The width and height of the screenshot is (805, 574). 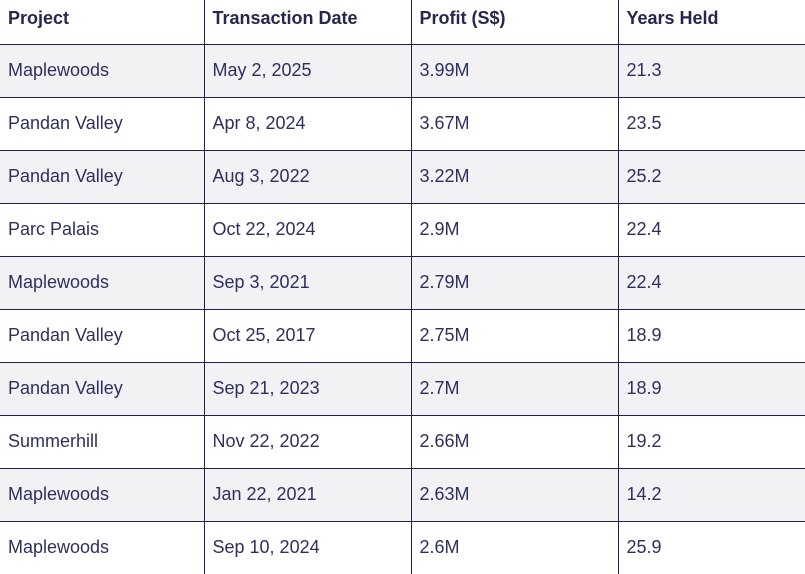 What do you see at coordinates (514, 336) in the screenshot?
I see `cell-profit: 2.75M` at bounding box center [514, 336].